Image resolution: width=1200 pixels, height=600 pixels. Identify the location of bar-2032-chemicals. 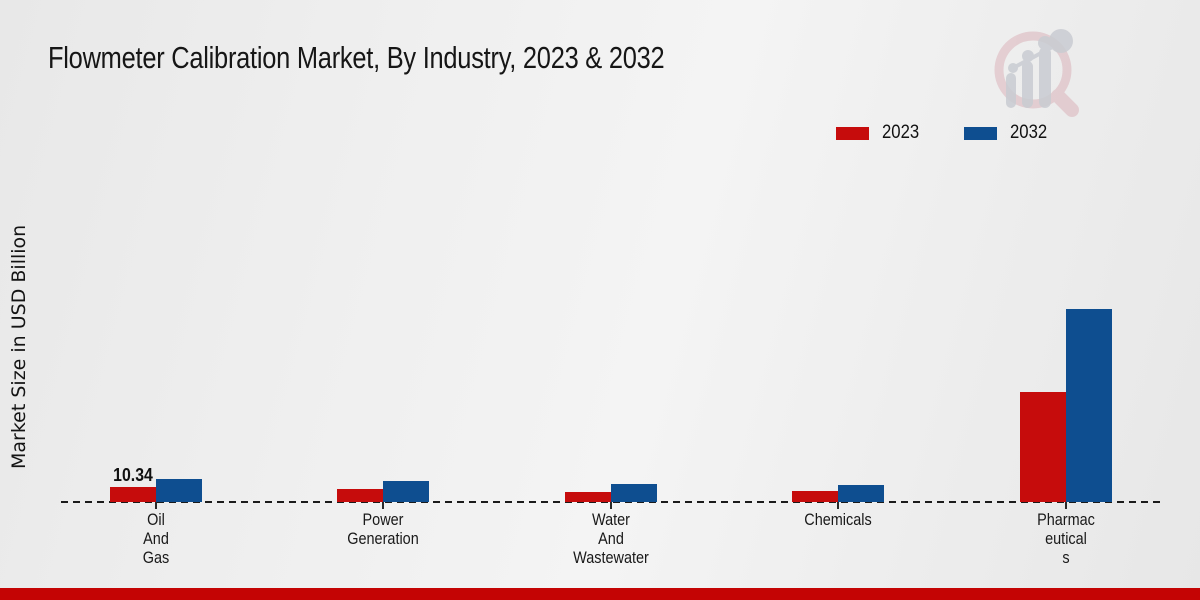
(861, 493).